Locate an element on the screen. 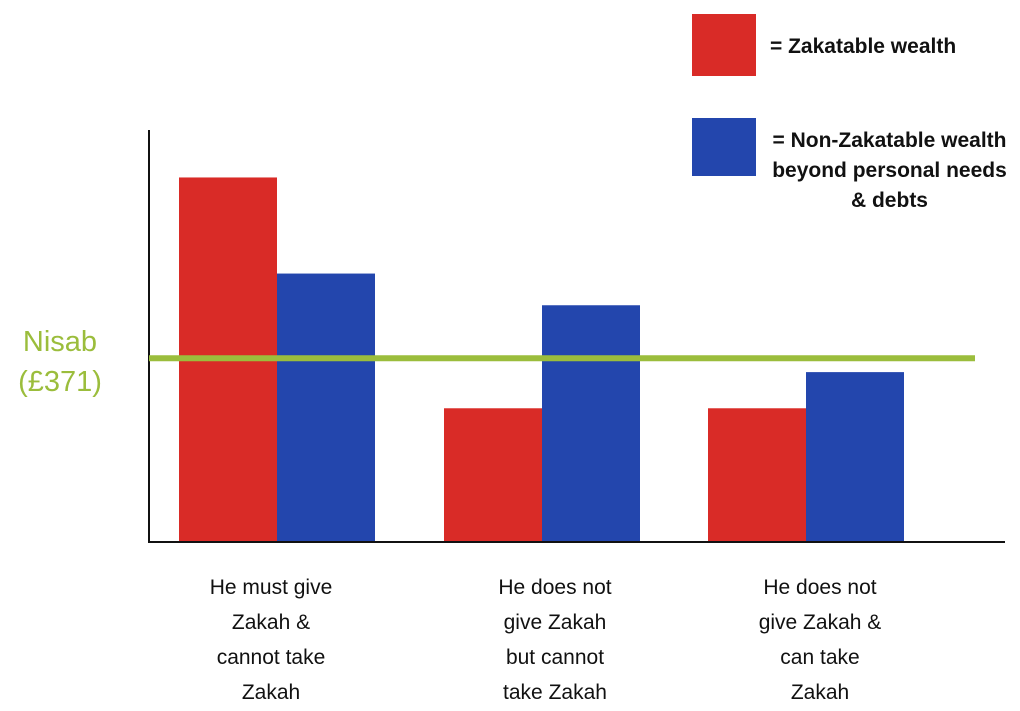 This screenshot has height=711, width=1020. category-label-3: He does not give Zakah & can take Zakah is located at coordinates (820, 640).